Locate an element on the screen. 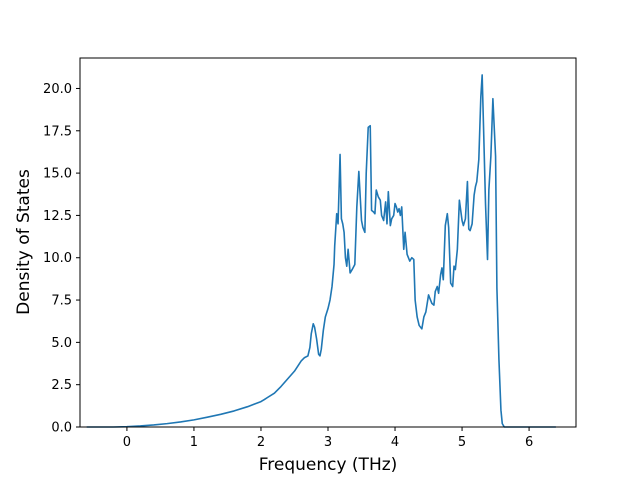 The width and height of the screenshot is (640, 480). y-axis-label: Density of States is located at coordinates (24, 242).